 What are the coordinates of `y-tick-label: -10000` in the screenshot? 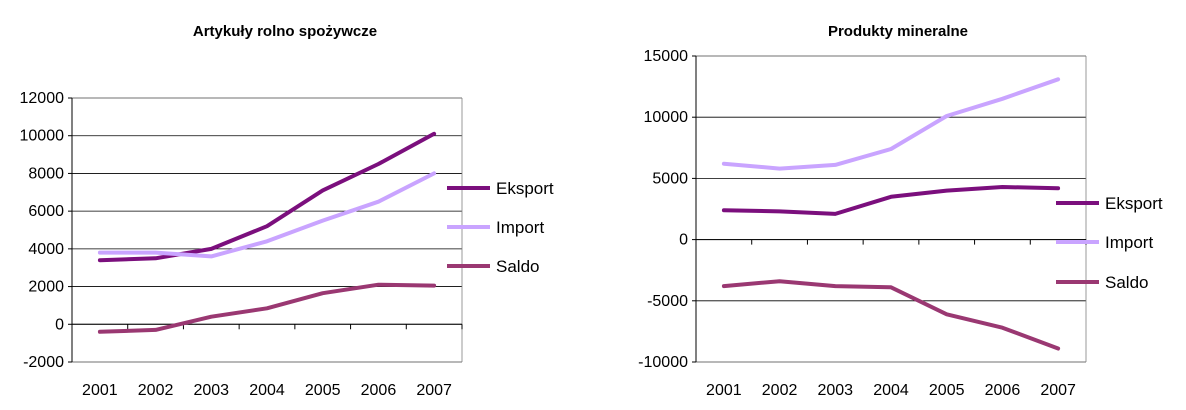 It's located at (663, 362).